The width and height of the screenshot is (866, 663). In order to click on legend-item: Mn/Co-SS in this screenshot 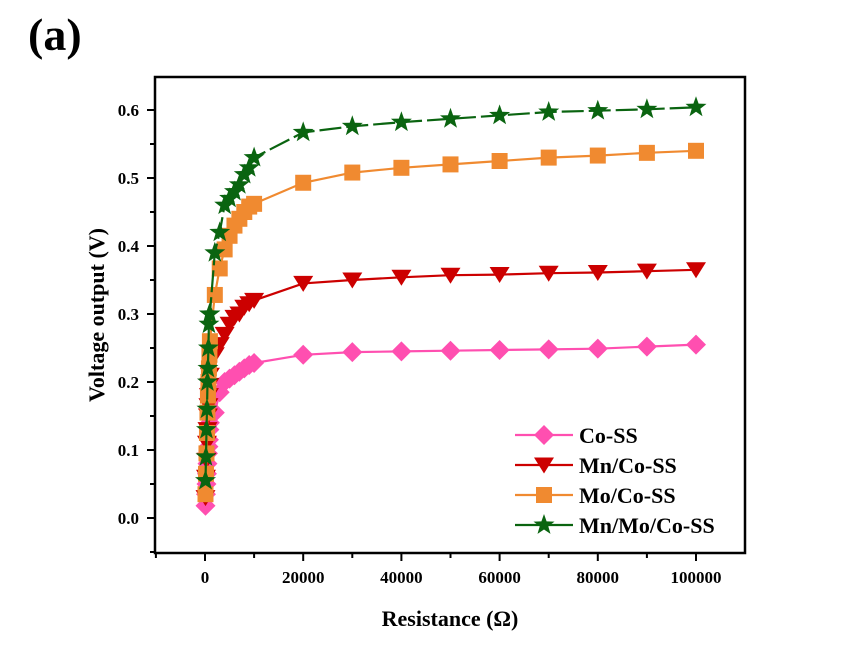, I will do `click(596, 465)`.